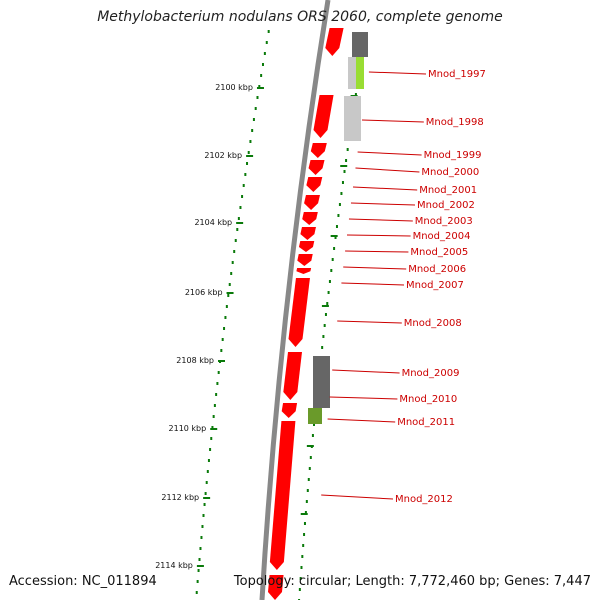 This screenshot has height=600, width=600. What do you see at coordinates (433, 323) in the screenshot?
I see `gene-label: Mnod_2008` at bounding box center [433, 323].